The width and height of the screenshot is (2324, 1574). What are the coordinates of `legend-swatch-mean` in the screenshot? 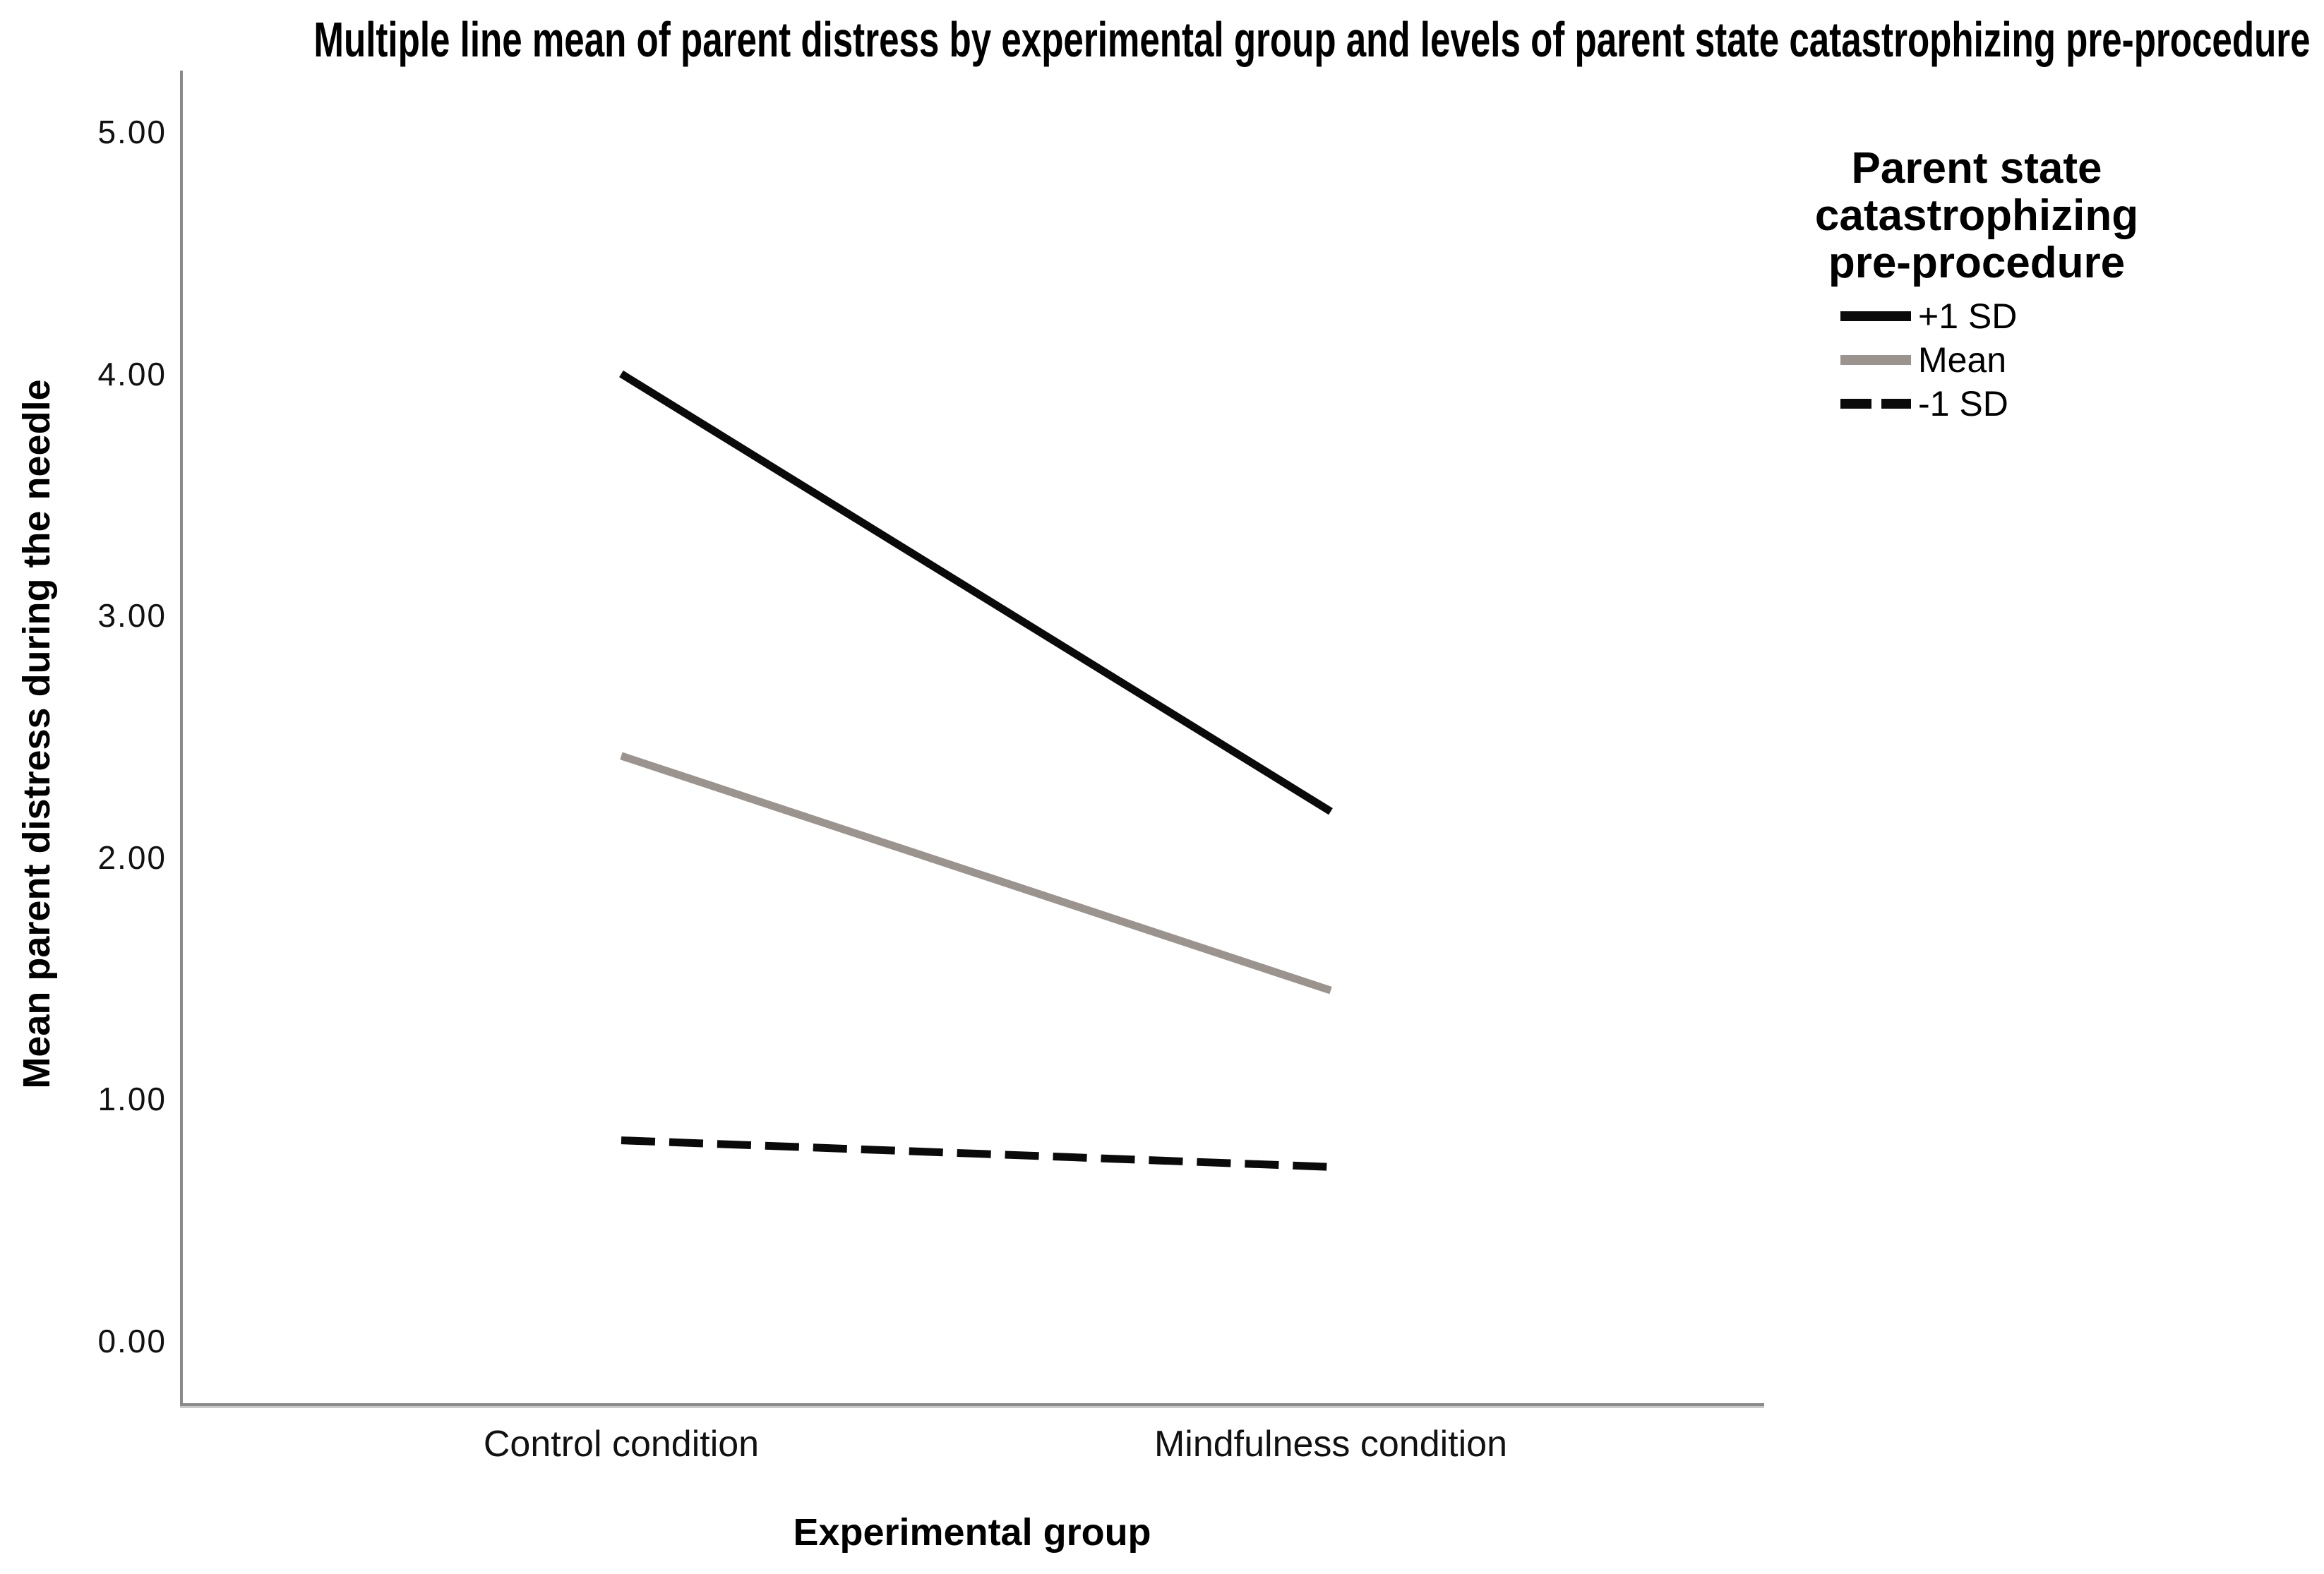 It's located at (1875, 360).